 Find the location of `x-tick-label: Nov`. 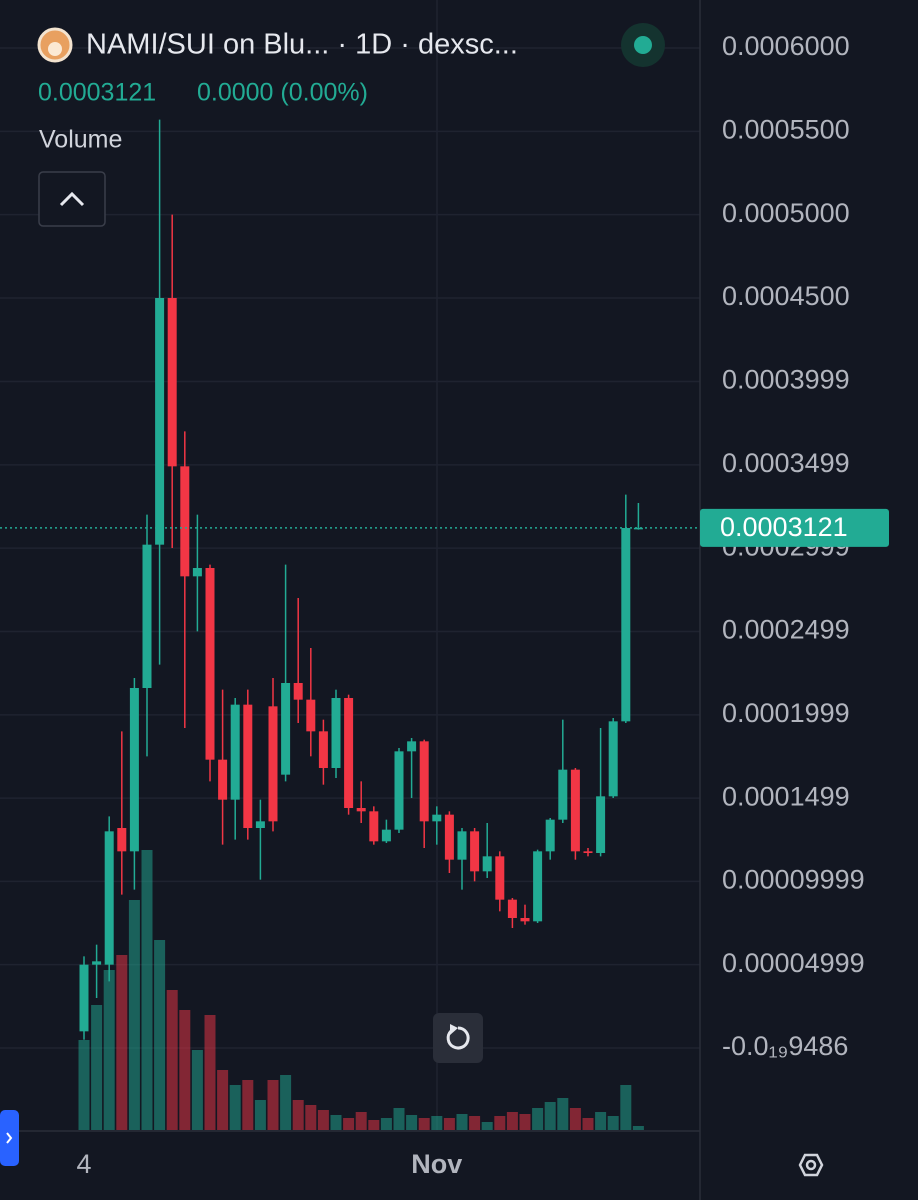

x-tick-label: Nov is located at coordinates (436, 1164).